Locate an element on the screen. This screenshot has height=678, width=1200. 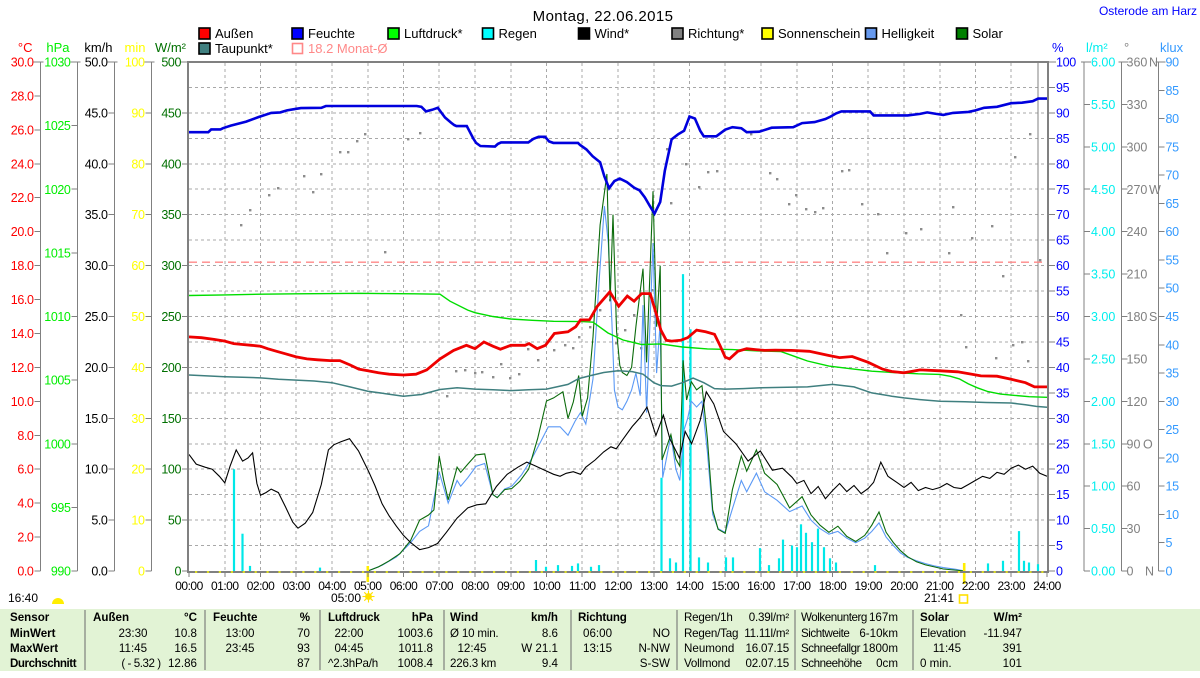
svg-text: Sensor is located at coordinates (30, 617).